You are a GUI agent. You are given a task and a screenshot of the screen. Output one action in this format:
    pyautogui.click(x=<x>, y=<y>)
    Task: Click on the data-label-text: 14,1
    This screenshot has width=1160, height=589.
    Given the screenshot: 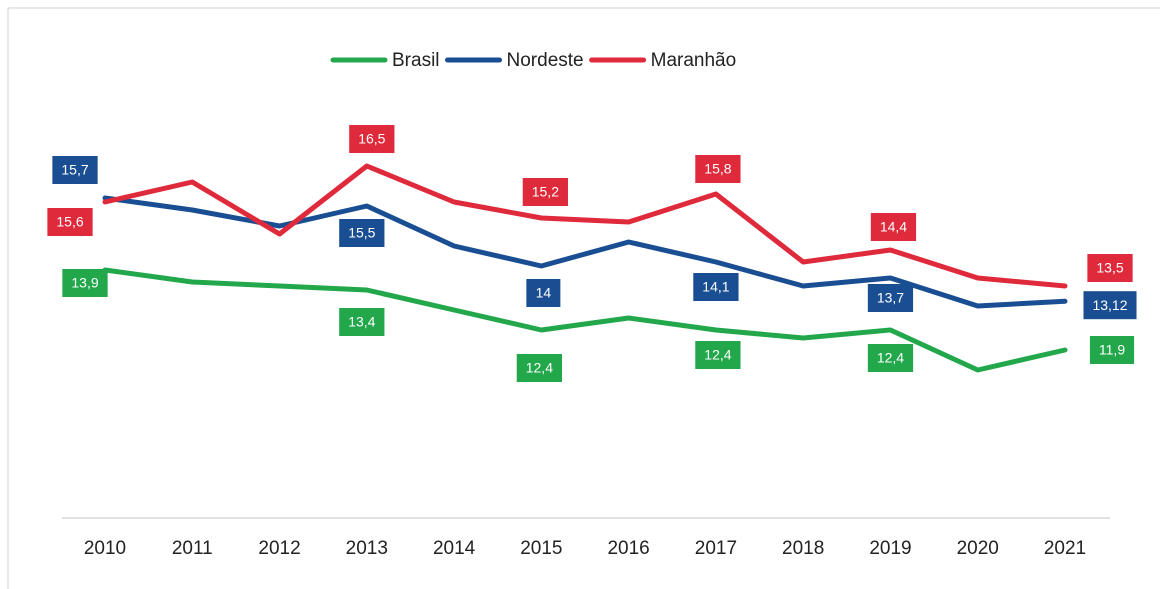 What is the action you would take?
    pyautogui.click(x=715, y=287)
    